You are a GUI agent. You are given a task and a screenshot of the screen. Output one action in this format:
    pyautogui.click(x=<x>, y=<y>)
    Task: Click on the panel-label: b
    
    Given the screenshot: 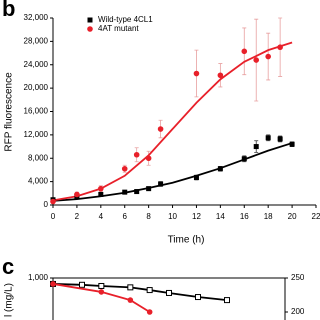 What is the action you would take?
    pyautogui.click(x=8, y=10)
    